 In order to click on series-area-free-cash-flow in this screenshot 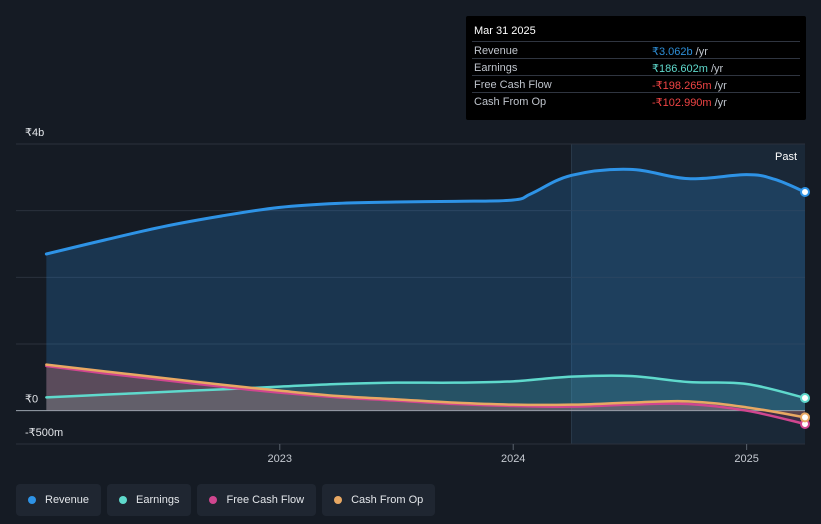, I will do `click(426, 395)`.